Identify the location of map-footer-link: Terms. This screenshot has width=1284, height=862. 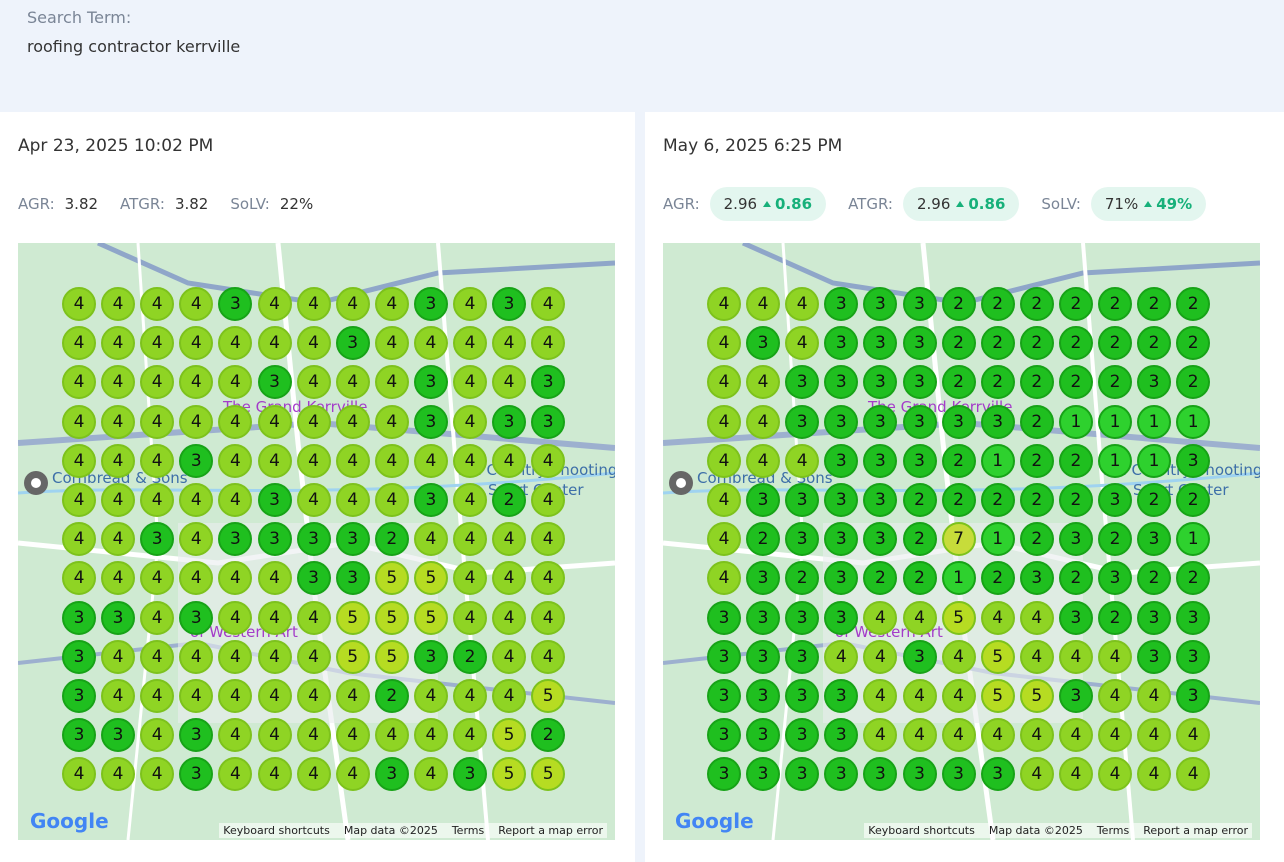
(1113, 830).